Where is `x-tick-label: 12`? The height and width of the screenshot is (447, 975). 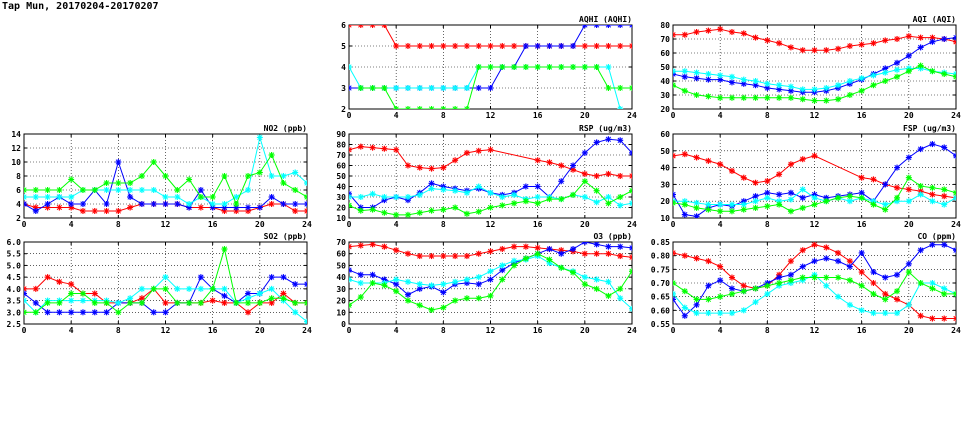 x-tick-label: 12 is located at coordinates (815, 330).